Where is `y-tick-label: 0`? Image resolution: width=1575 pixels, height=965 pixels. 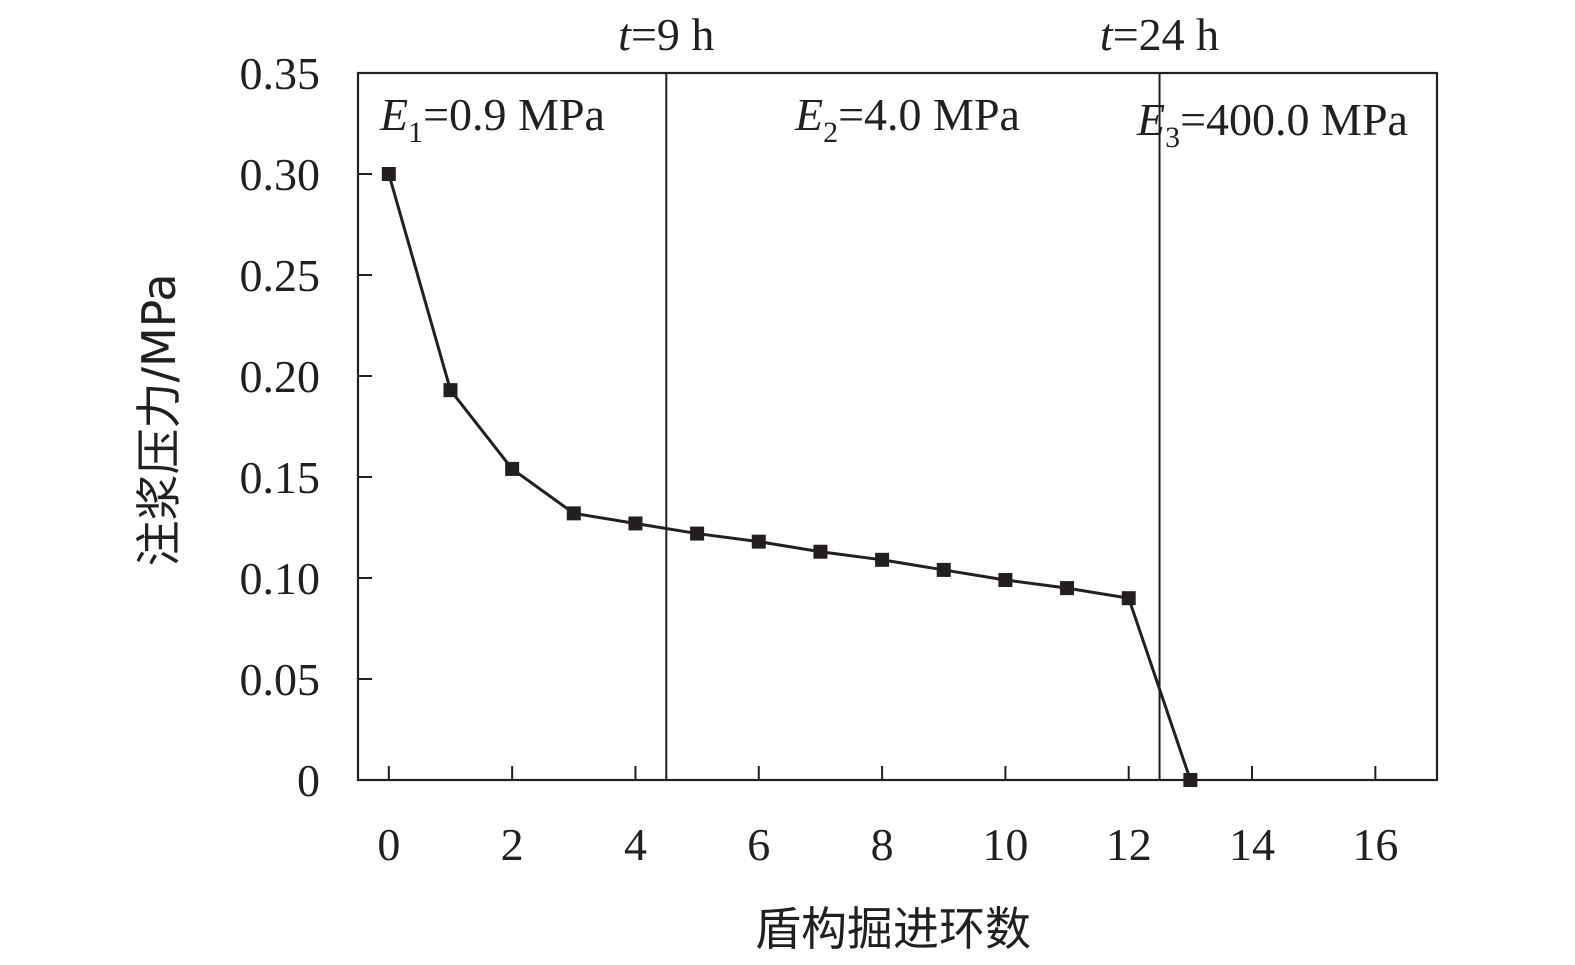
y-tick-label: 0 is located at coordinates (308, 780).